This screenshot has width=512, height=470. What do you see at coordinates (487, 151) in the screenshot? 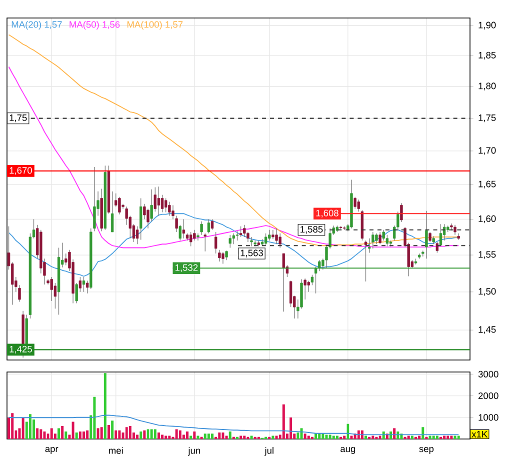
I see `y-tick-label: 1,70` at bounding box center [487, 151].